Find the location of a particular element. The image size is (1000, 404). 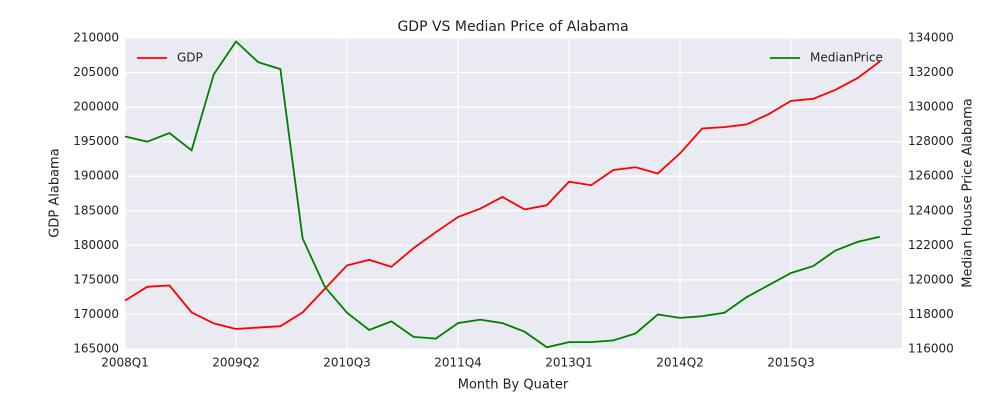

chart-title: GDP VS Median Price of Alabama is located at coordinates (512, 27).